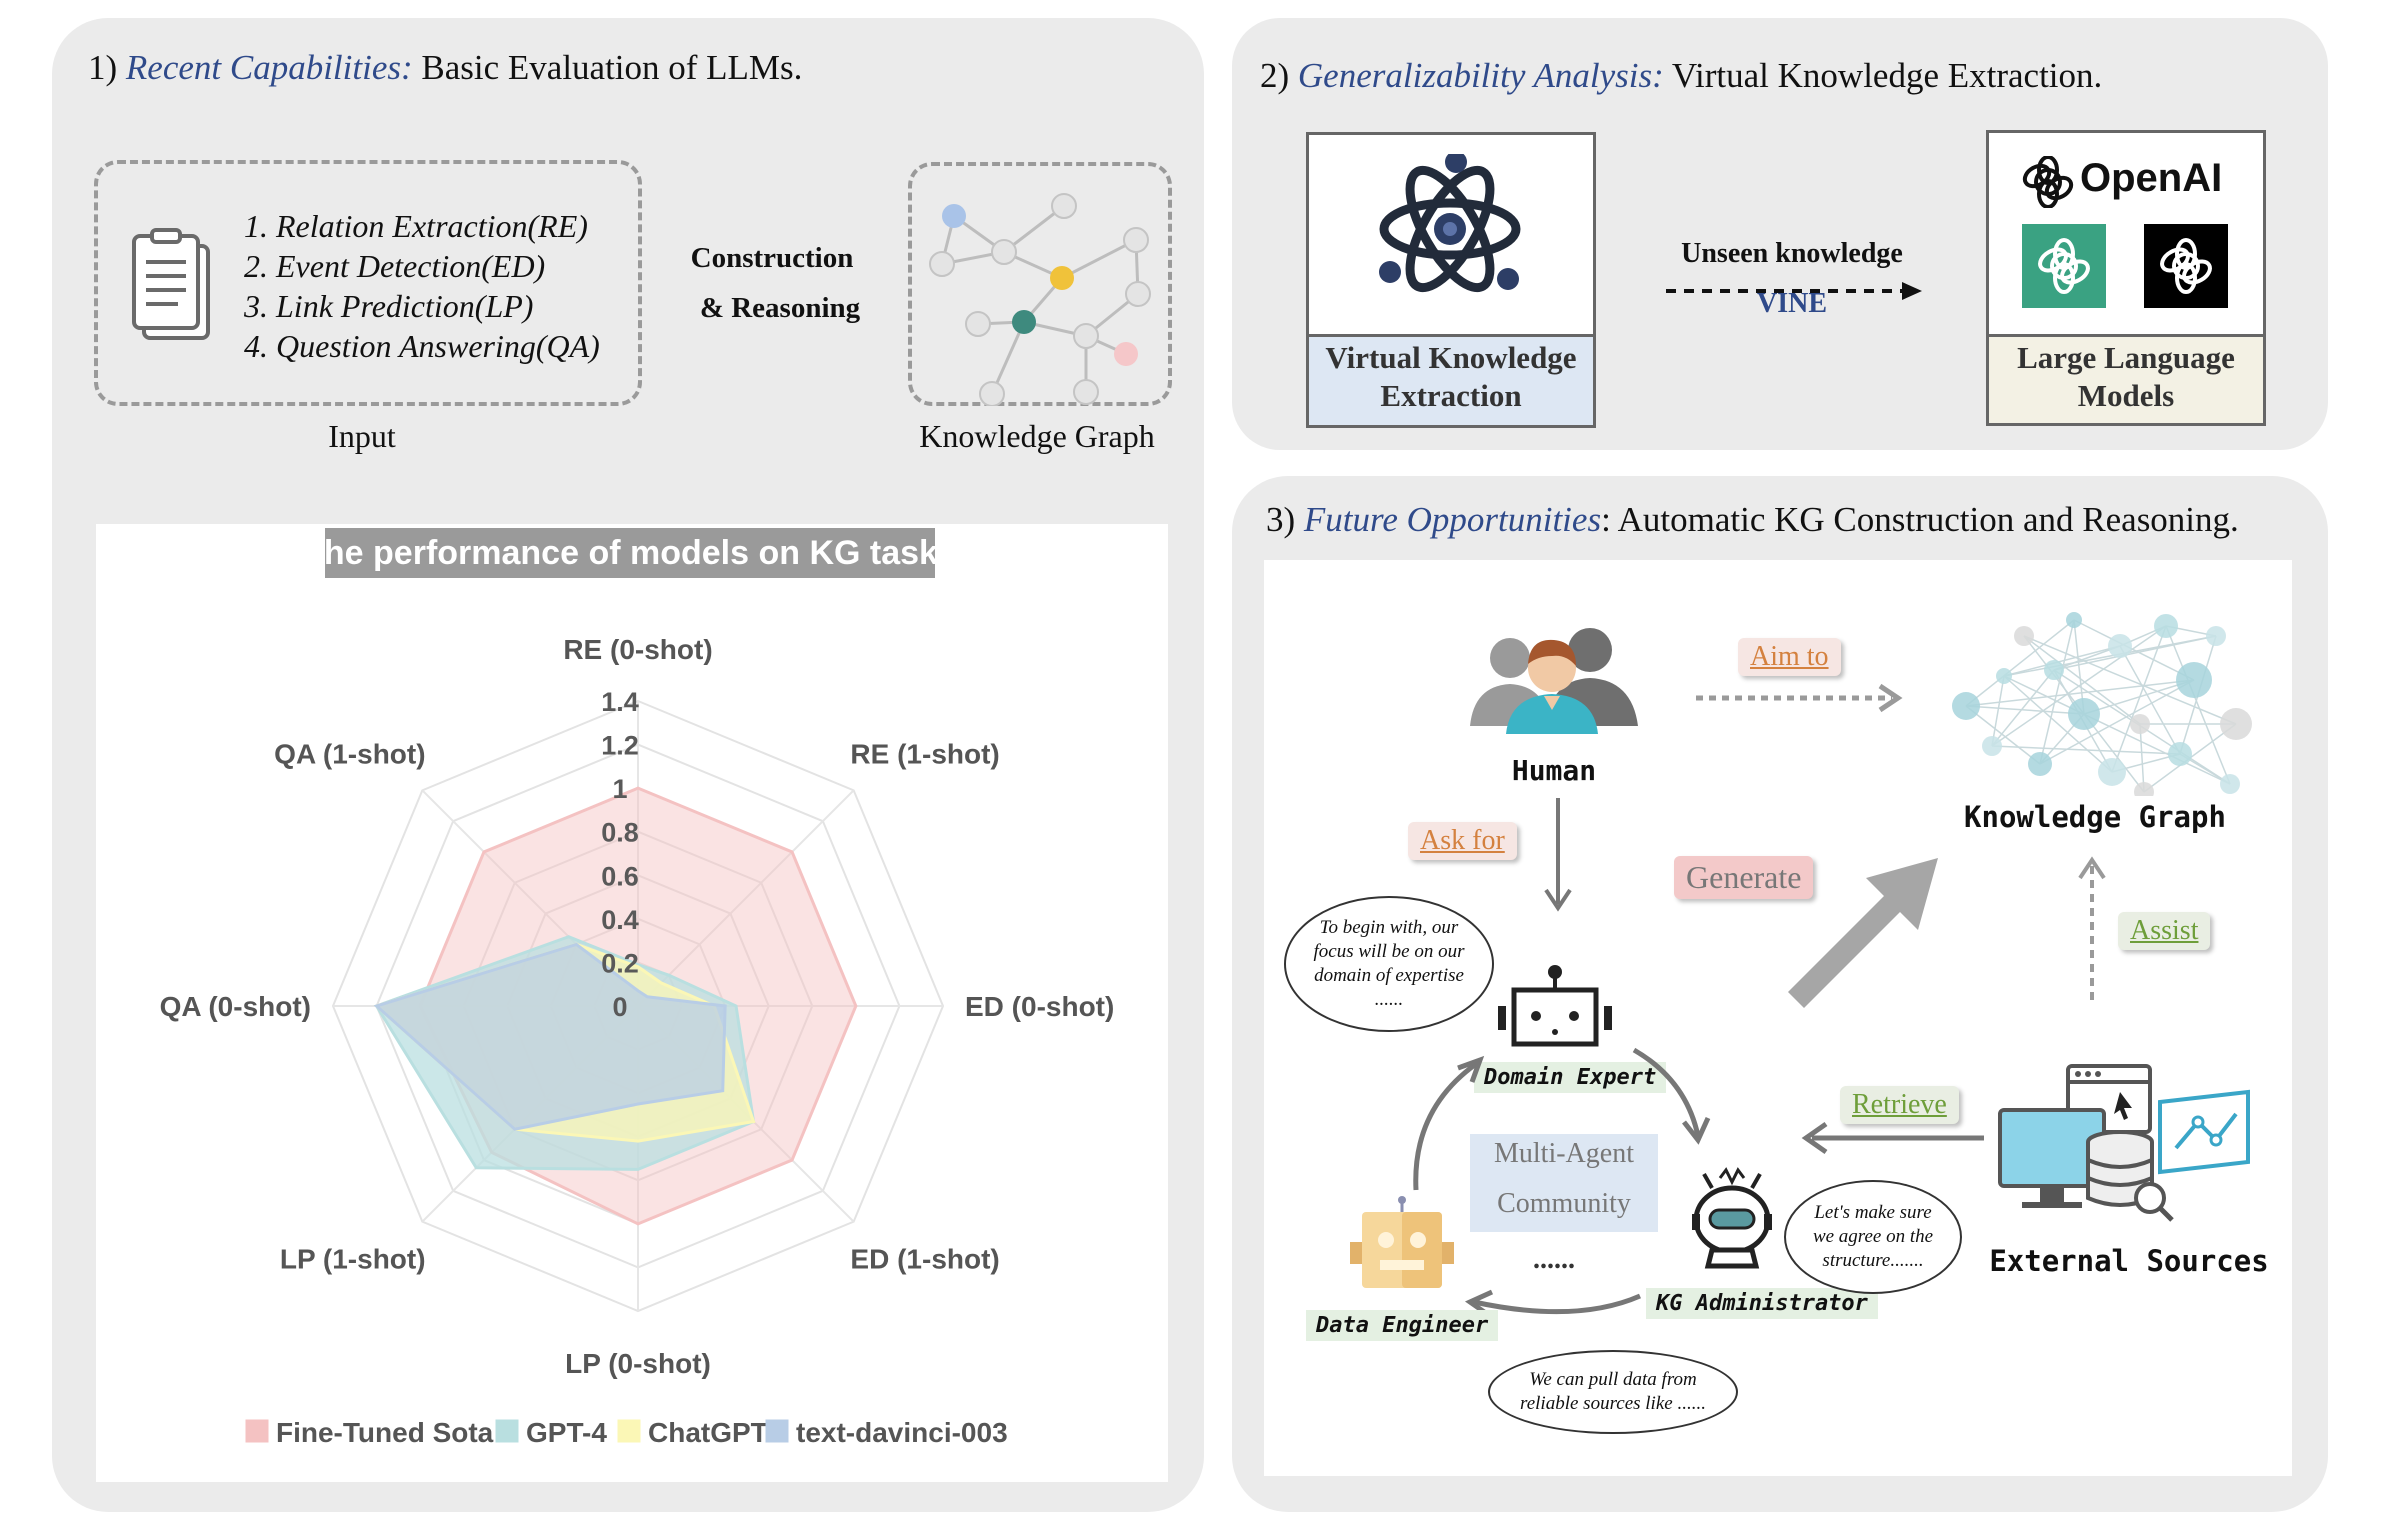  What do you see at coordinates (1402, 1242) in the screenshot?
I see `data-engineer-robot-icon` at bounding box center [1402, 1242].